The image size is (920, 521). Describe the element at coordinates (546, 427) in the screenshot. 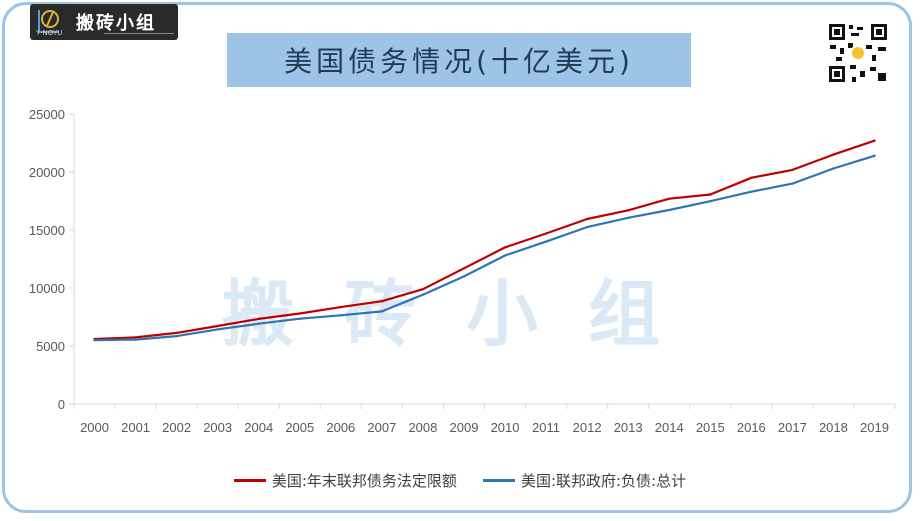

I see `x-tick-label: 2011` at that location.